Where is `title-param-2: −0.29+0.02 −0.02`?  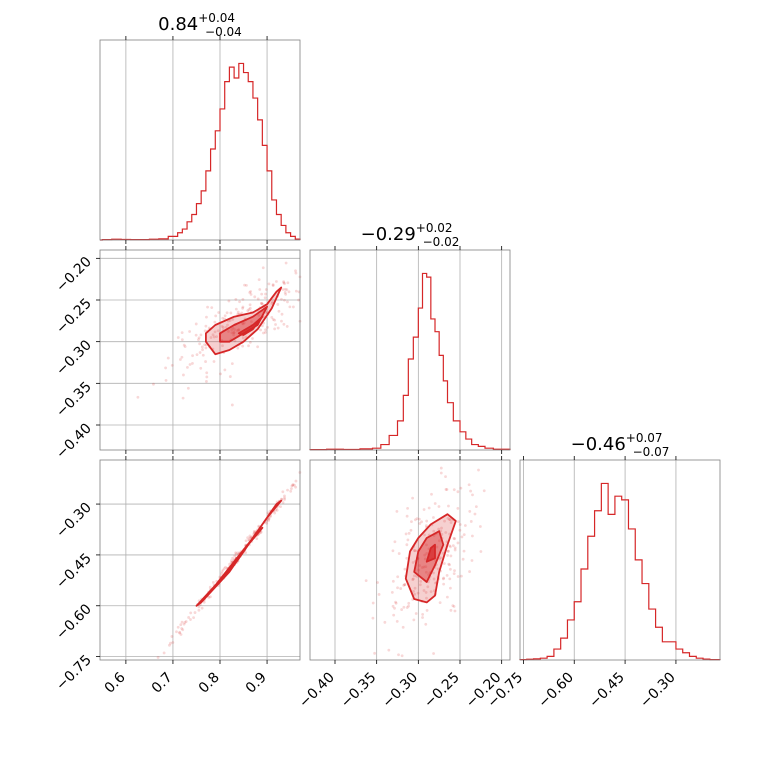
title-param-2: −0.29+0.02 −0.02 is located at coordinates (410, 235).